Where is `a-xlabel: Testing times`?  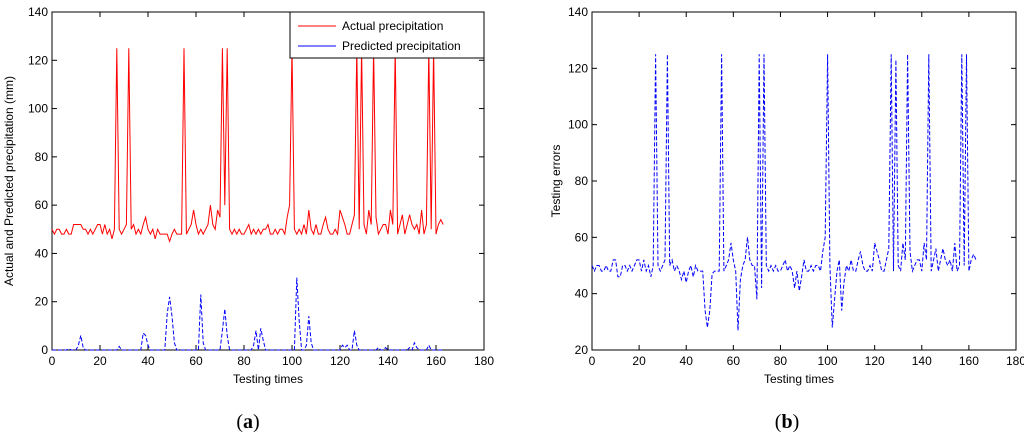 a-xlabel: Testing times is located at coordinates (268, 379).